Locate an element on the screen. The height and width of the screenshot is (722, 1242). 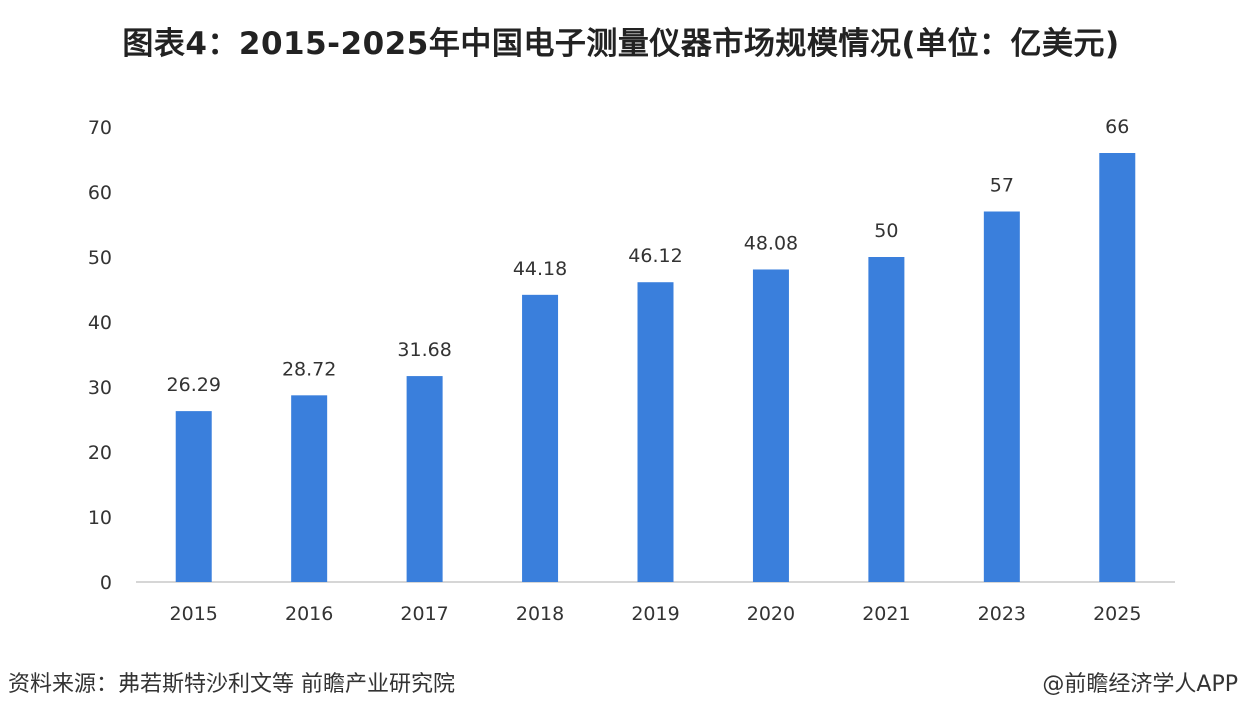
y-tick-label: 30 is located at coordinates (100, 388).